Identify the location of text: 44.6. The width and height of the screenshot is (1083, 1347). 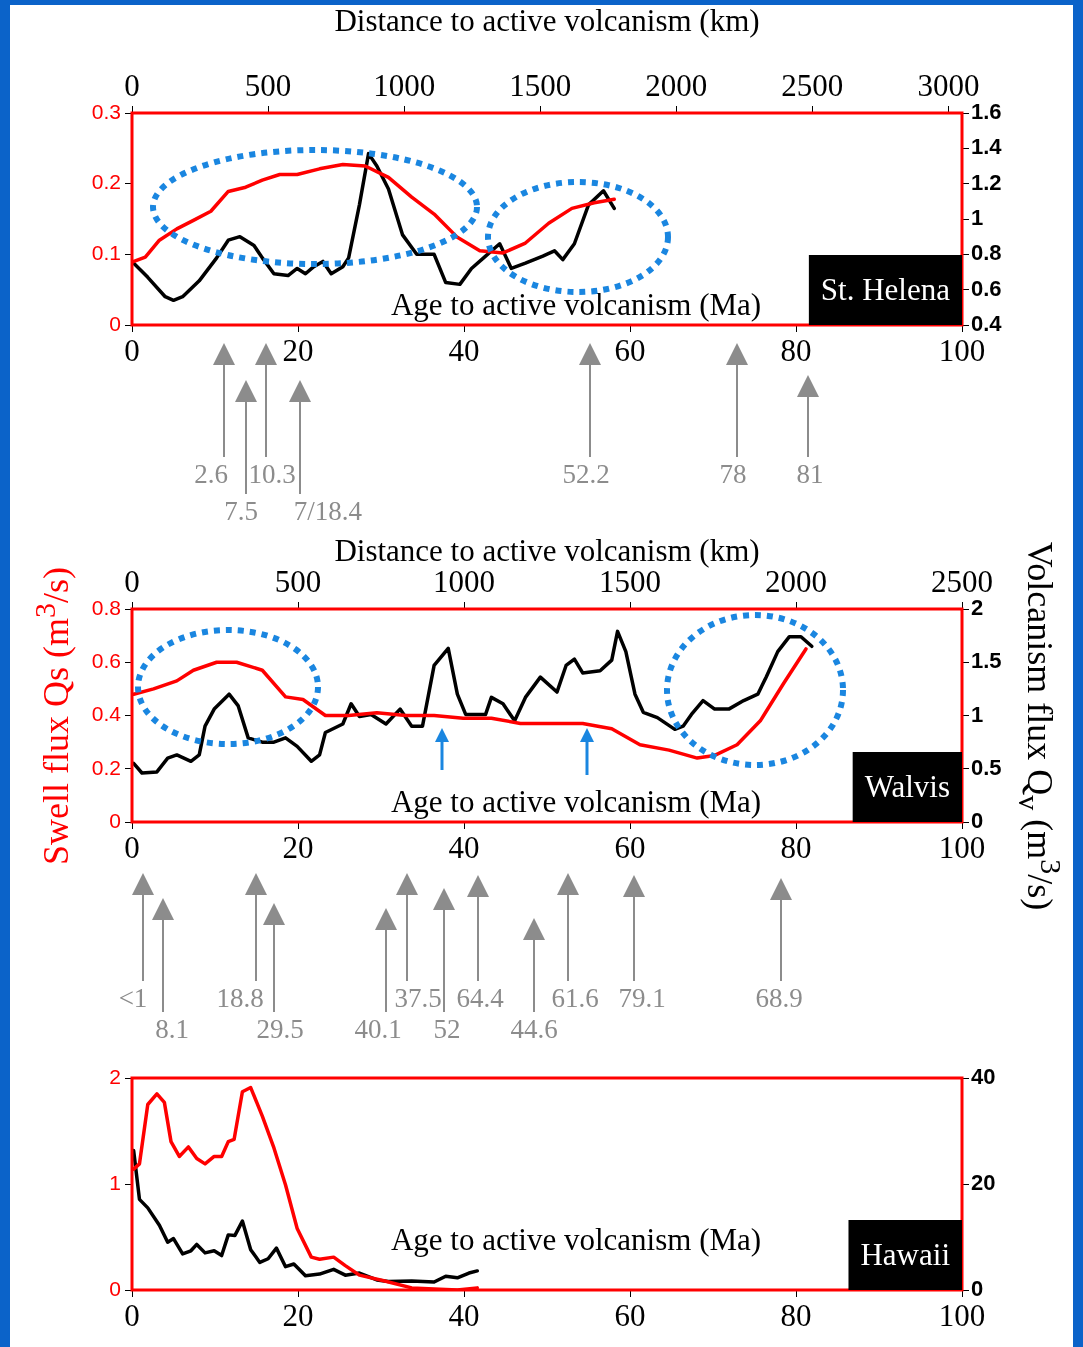
(534, 1029).